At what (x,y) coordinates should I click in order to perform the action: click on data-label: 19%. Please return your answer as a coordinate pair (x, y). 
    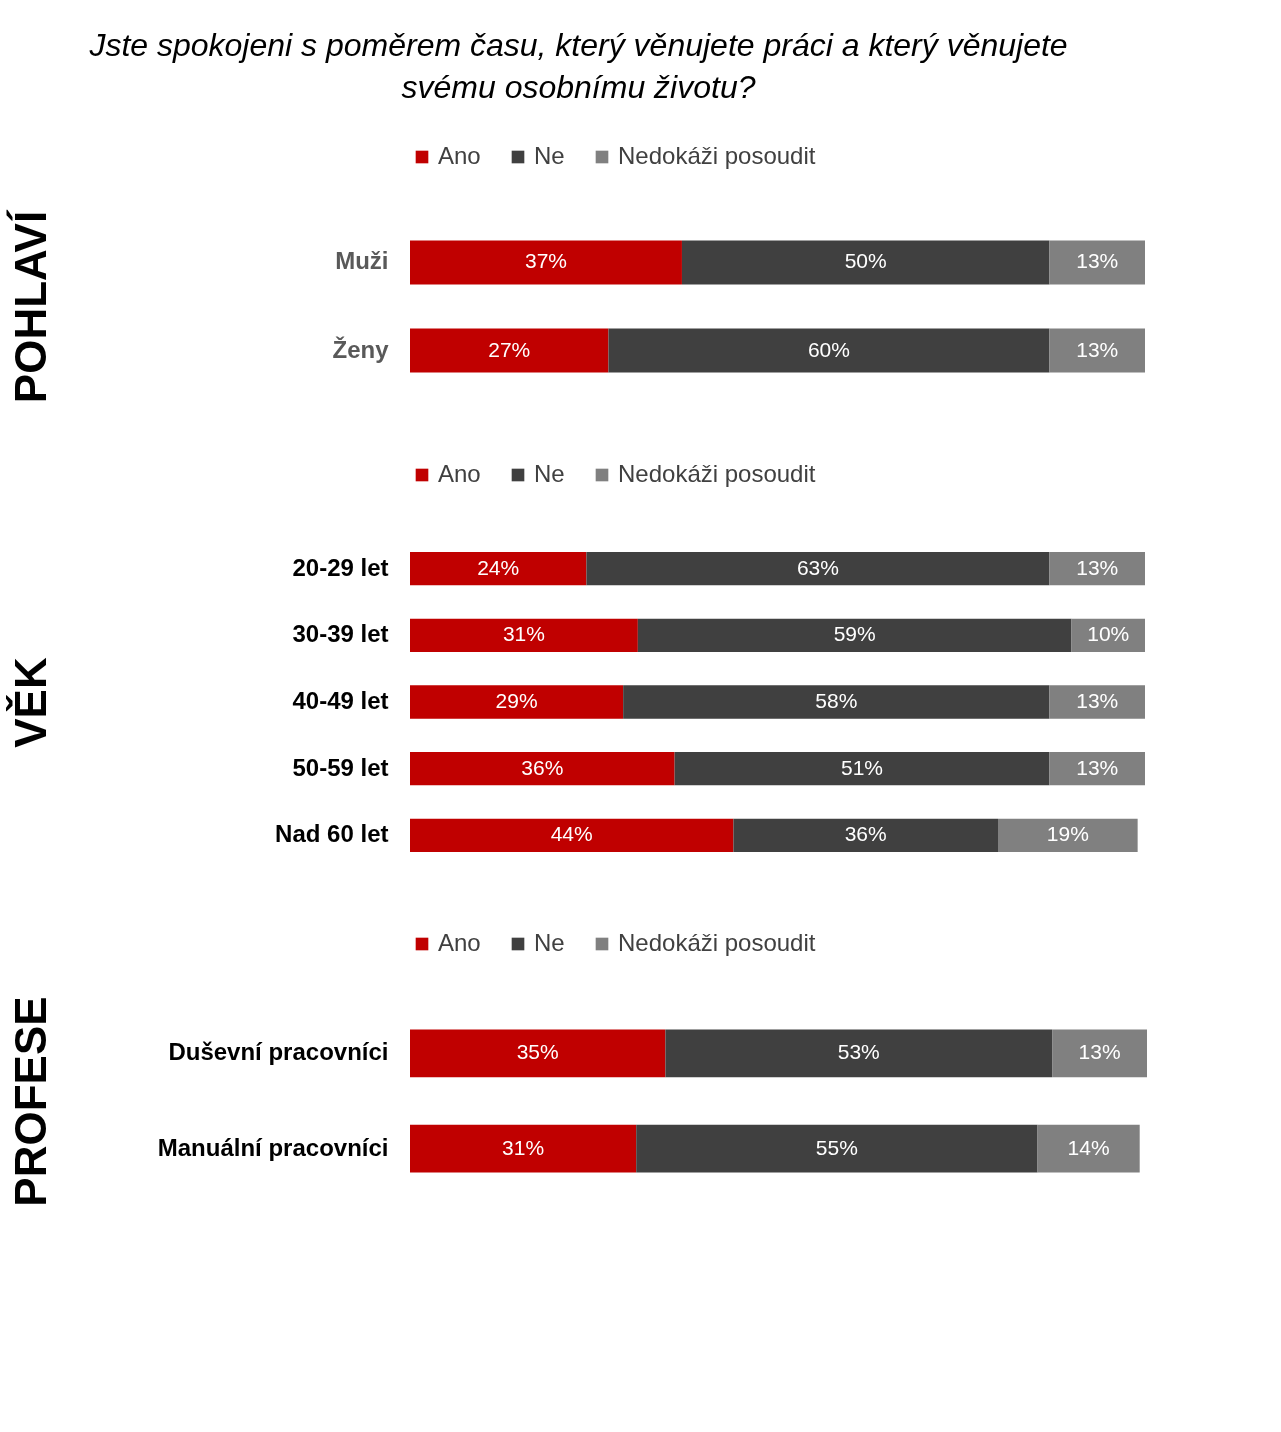
    Looking at the image, I should click on (1067, 834).